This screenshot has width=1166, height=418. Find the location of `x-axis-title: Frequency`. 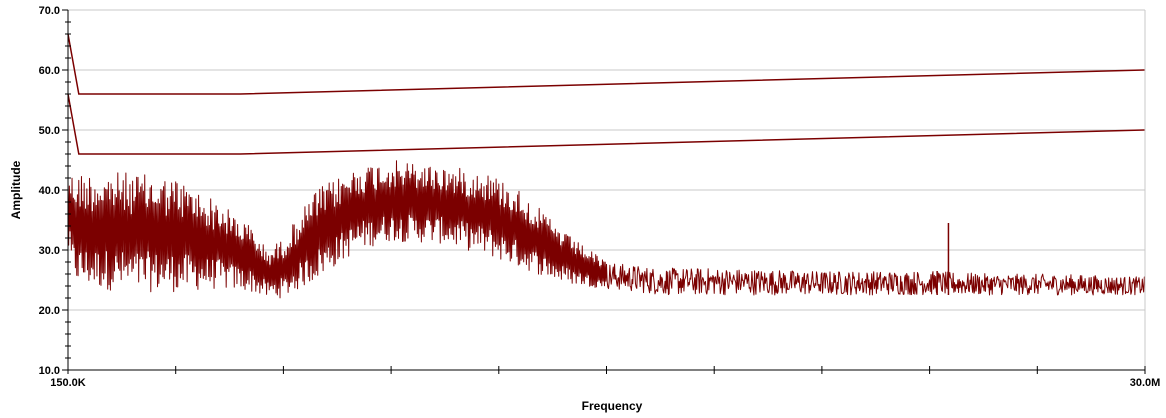

x-axis-title: Frequency is located at coordinates (612, 406).